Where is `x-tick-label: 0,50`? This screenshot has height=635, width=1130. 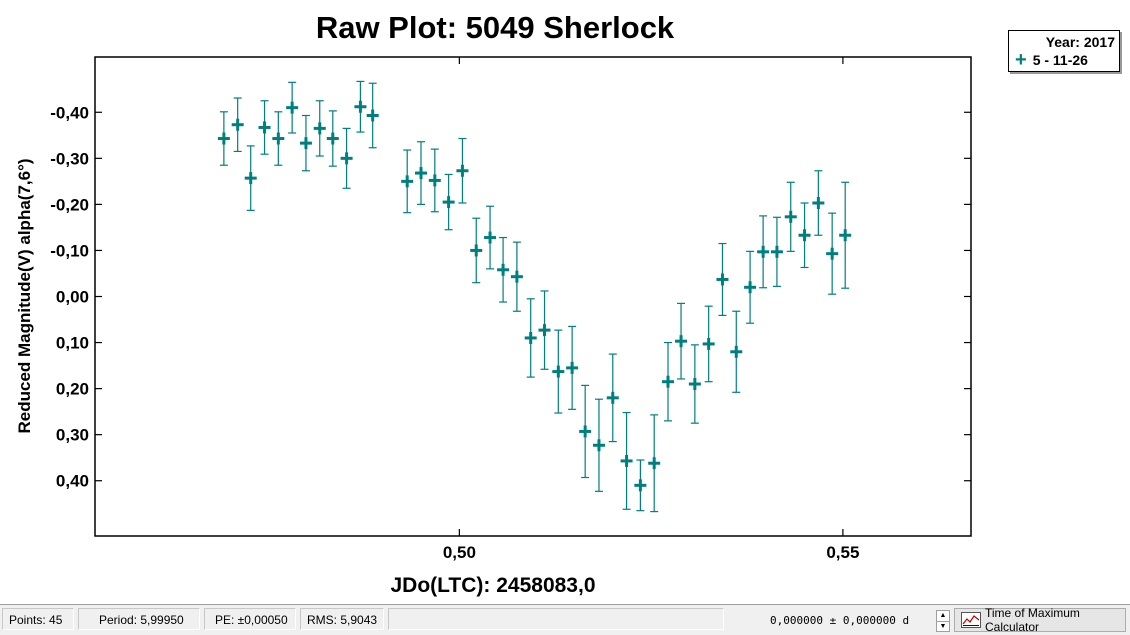
x-tick-label: 0,50 is located at coordinates (459, 552).